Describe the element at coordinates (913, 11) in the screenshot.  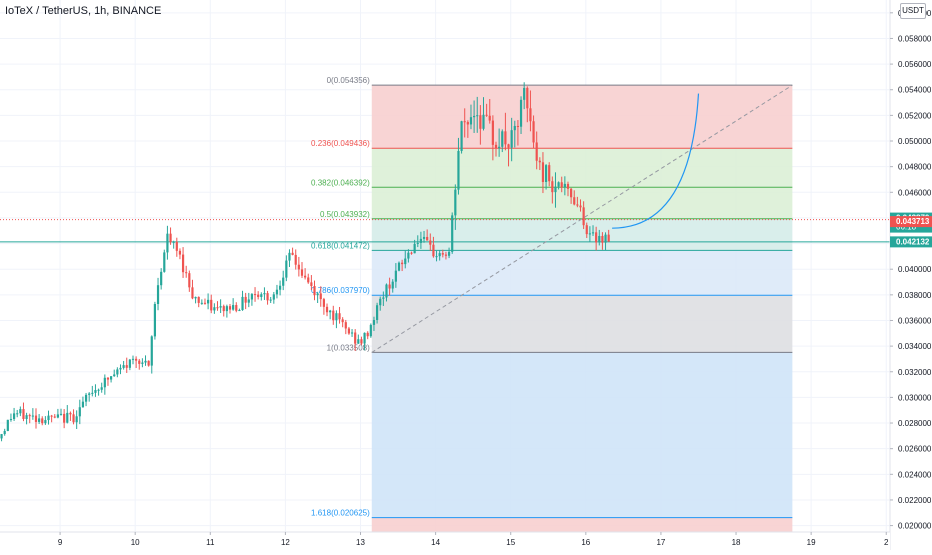
I see `currency-badge: USDT` at that location.